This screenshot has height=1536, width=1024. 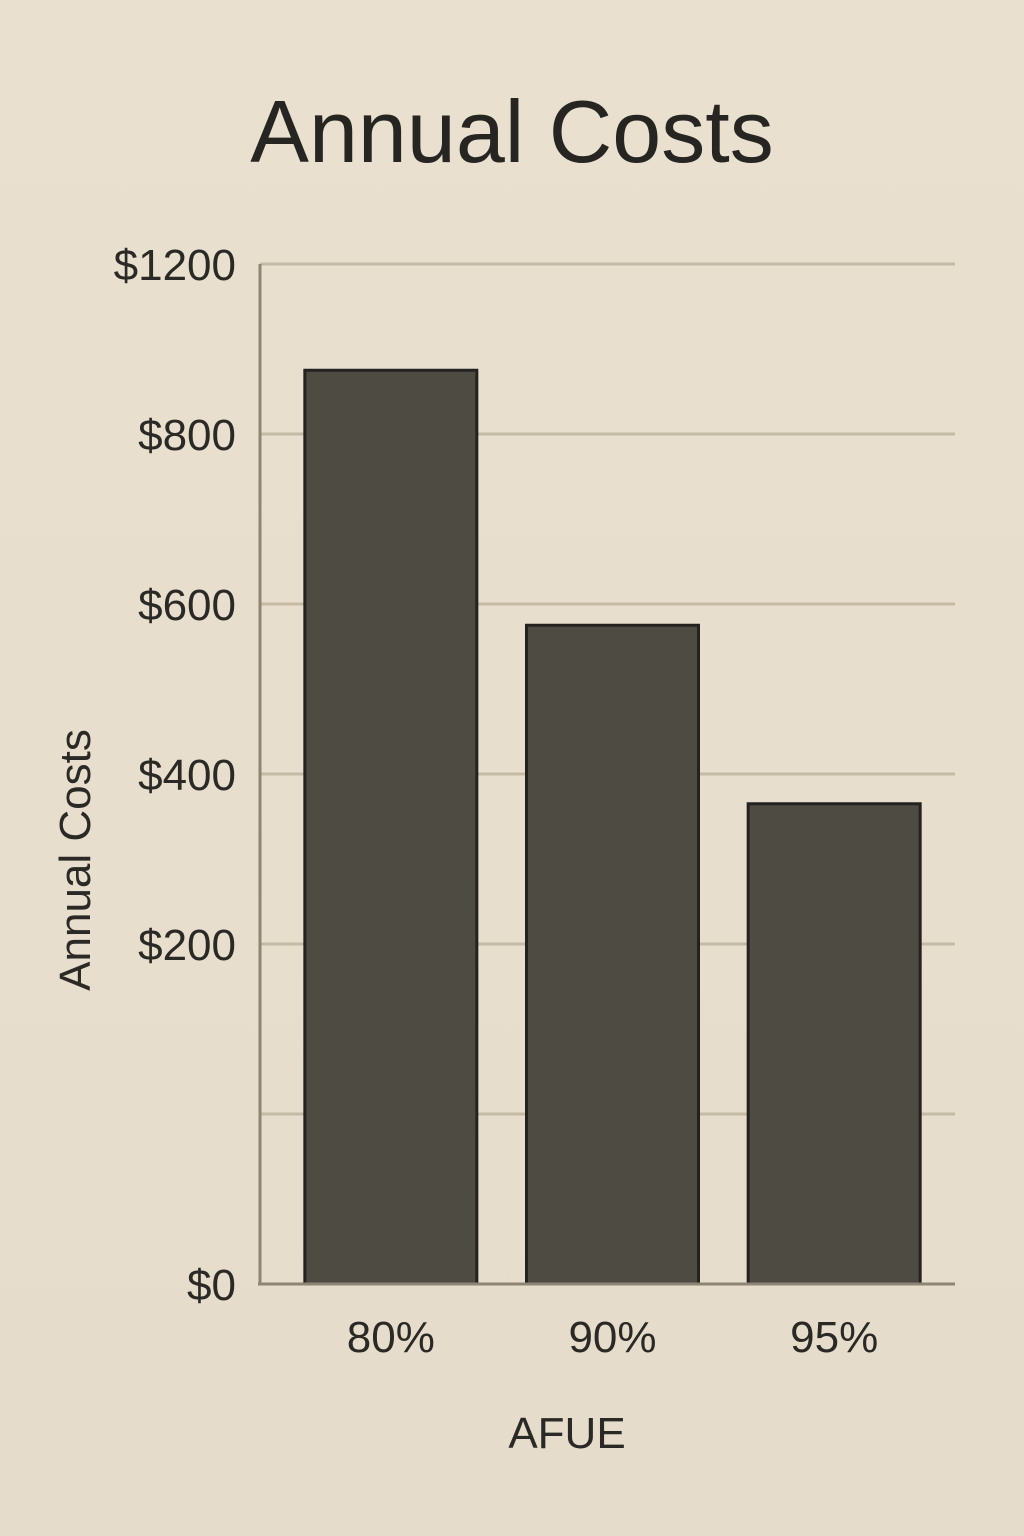 I want to click on y-tick-label: $400, so click(x=187, y=775).